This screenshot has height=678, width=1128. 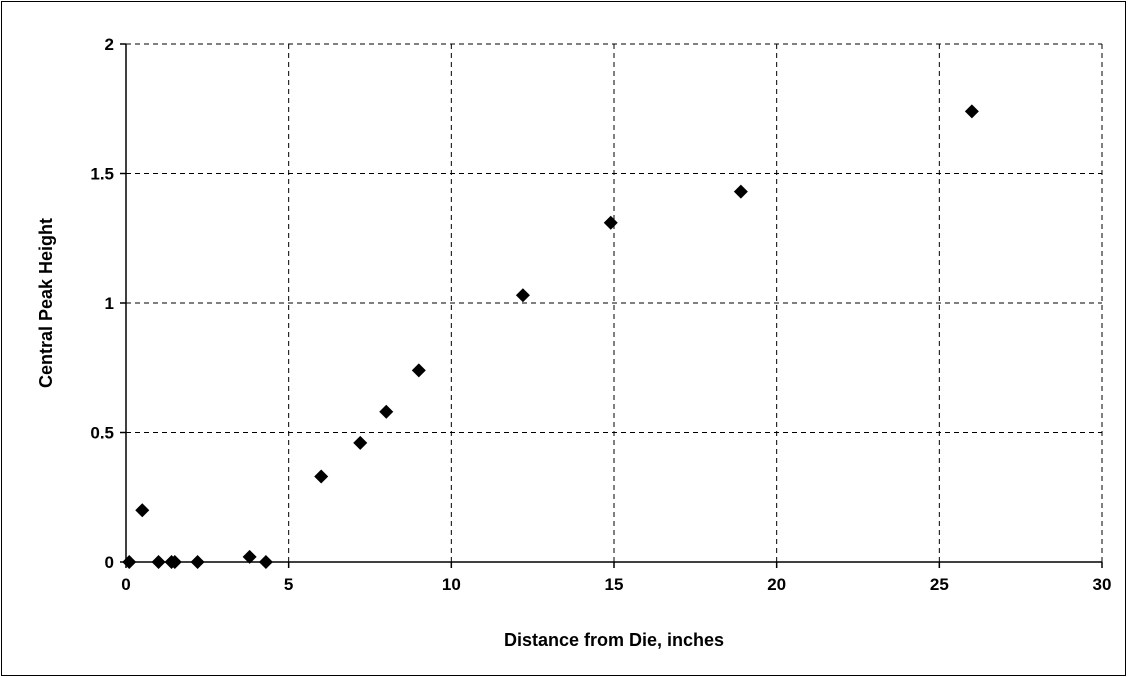 What do you see at coordinates (451, 584) in the screenshot?
I see `x-tick-label: 10` at bounding box center [451, 584].